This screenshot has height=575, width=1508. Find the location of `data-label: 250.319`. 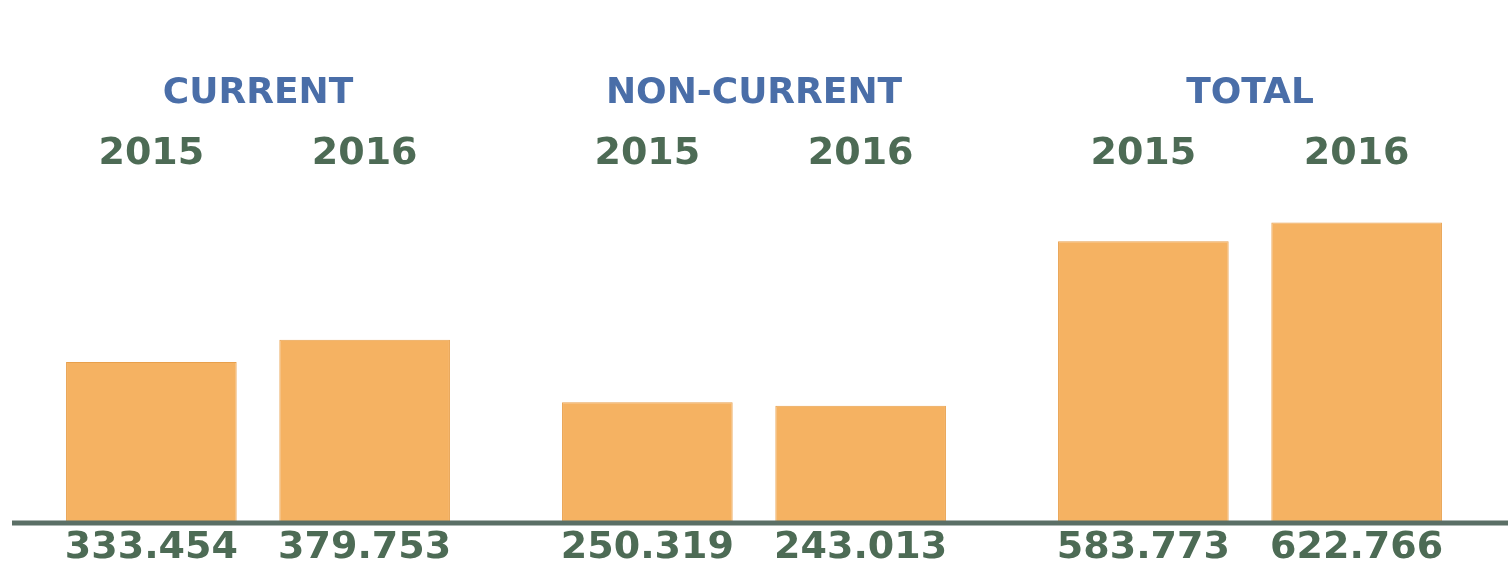

data-label: 250.319 is located at coordinates (647, 544).